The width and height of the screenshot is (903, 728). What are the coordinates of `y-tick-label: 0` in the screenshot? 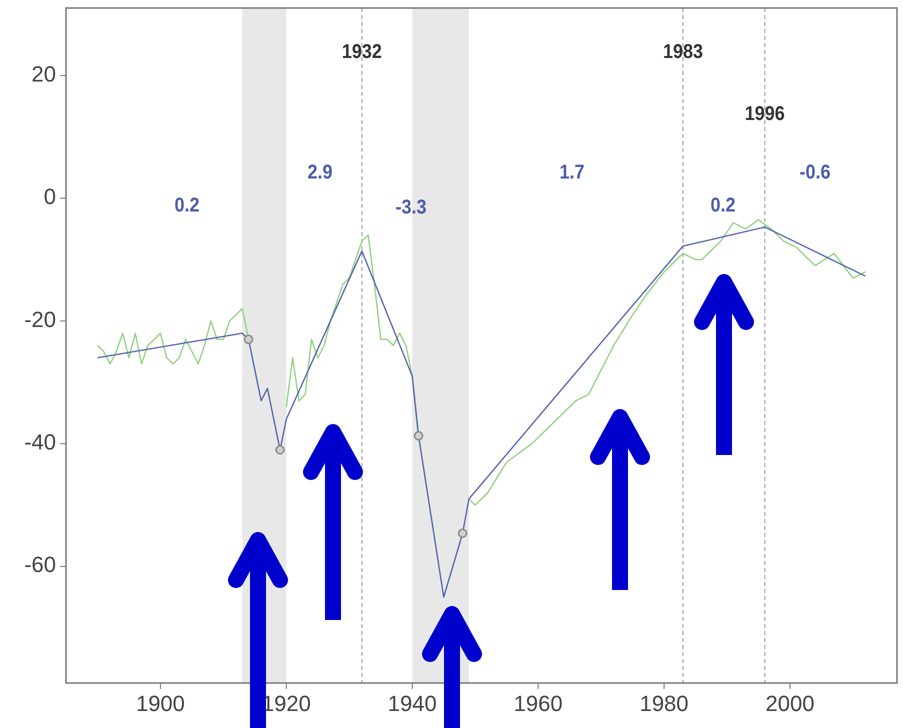 It's located at (50, 197).